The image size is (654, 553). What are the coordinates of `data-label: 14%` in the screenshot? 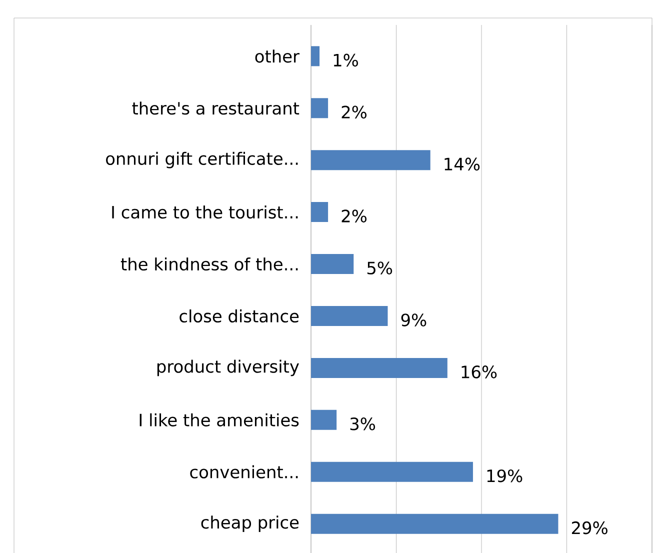 It's located at (462, 164).